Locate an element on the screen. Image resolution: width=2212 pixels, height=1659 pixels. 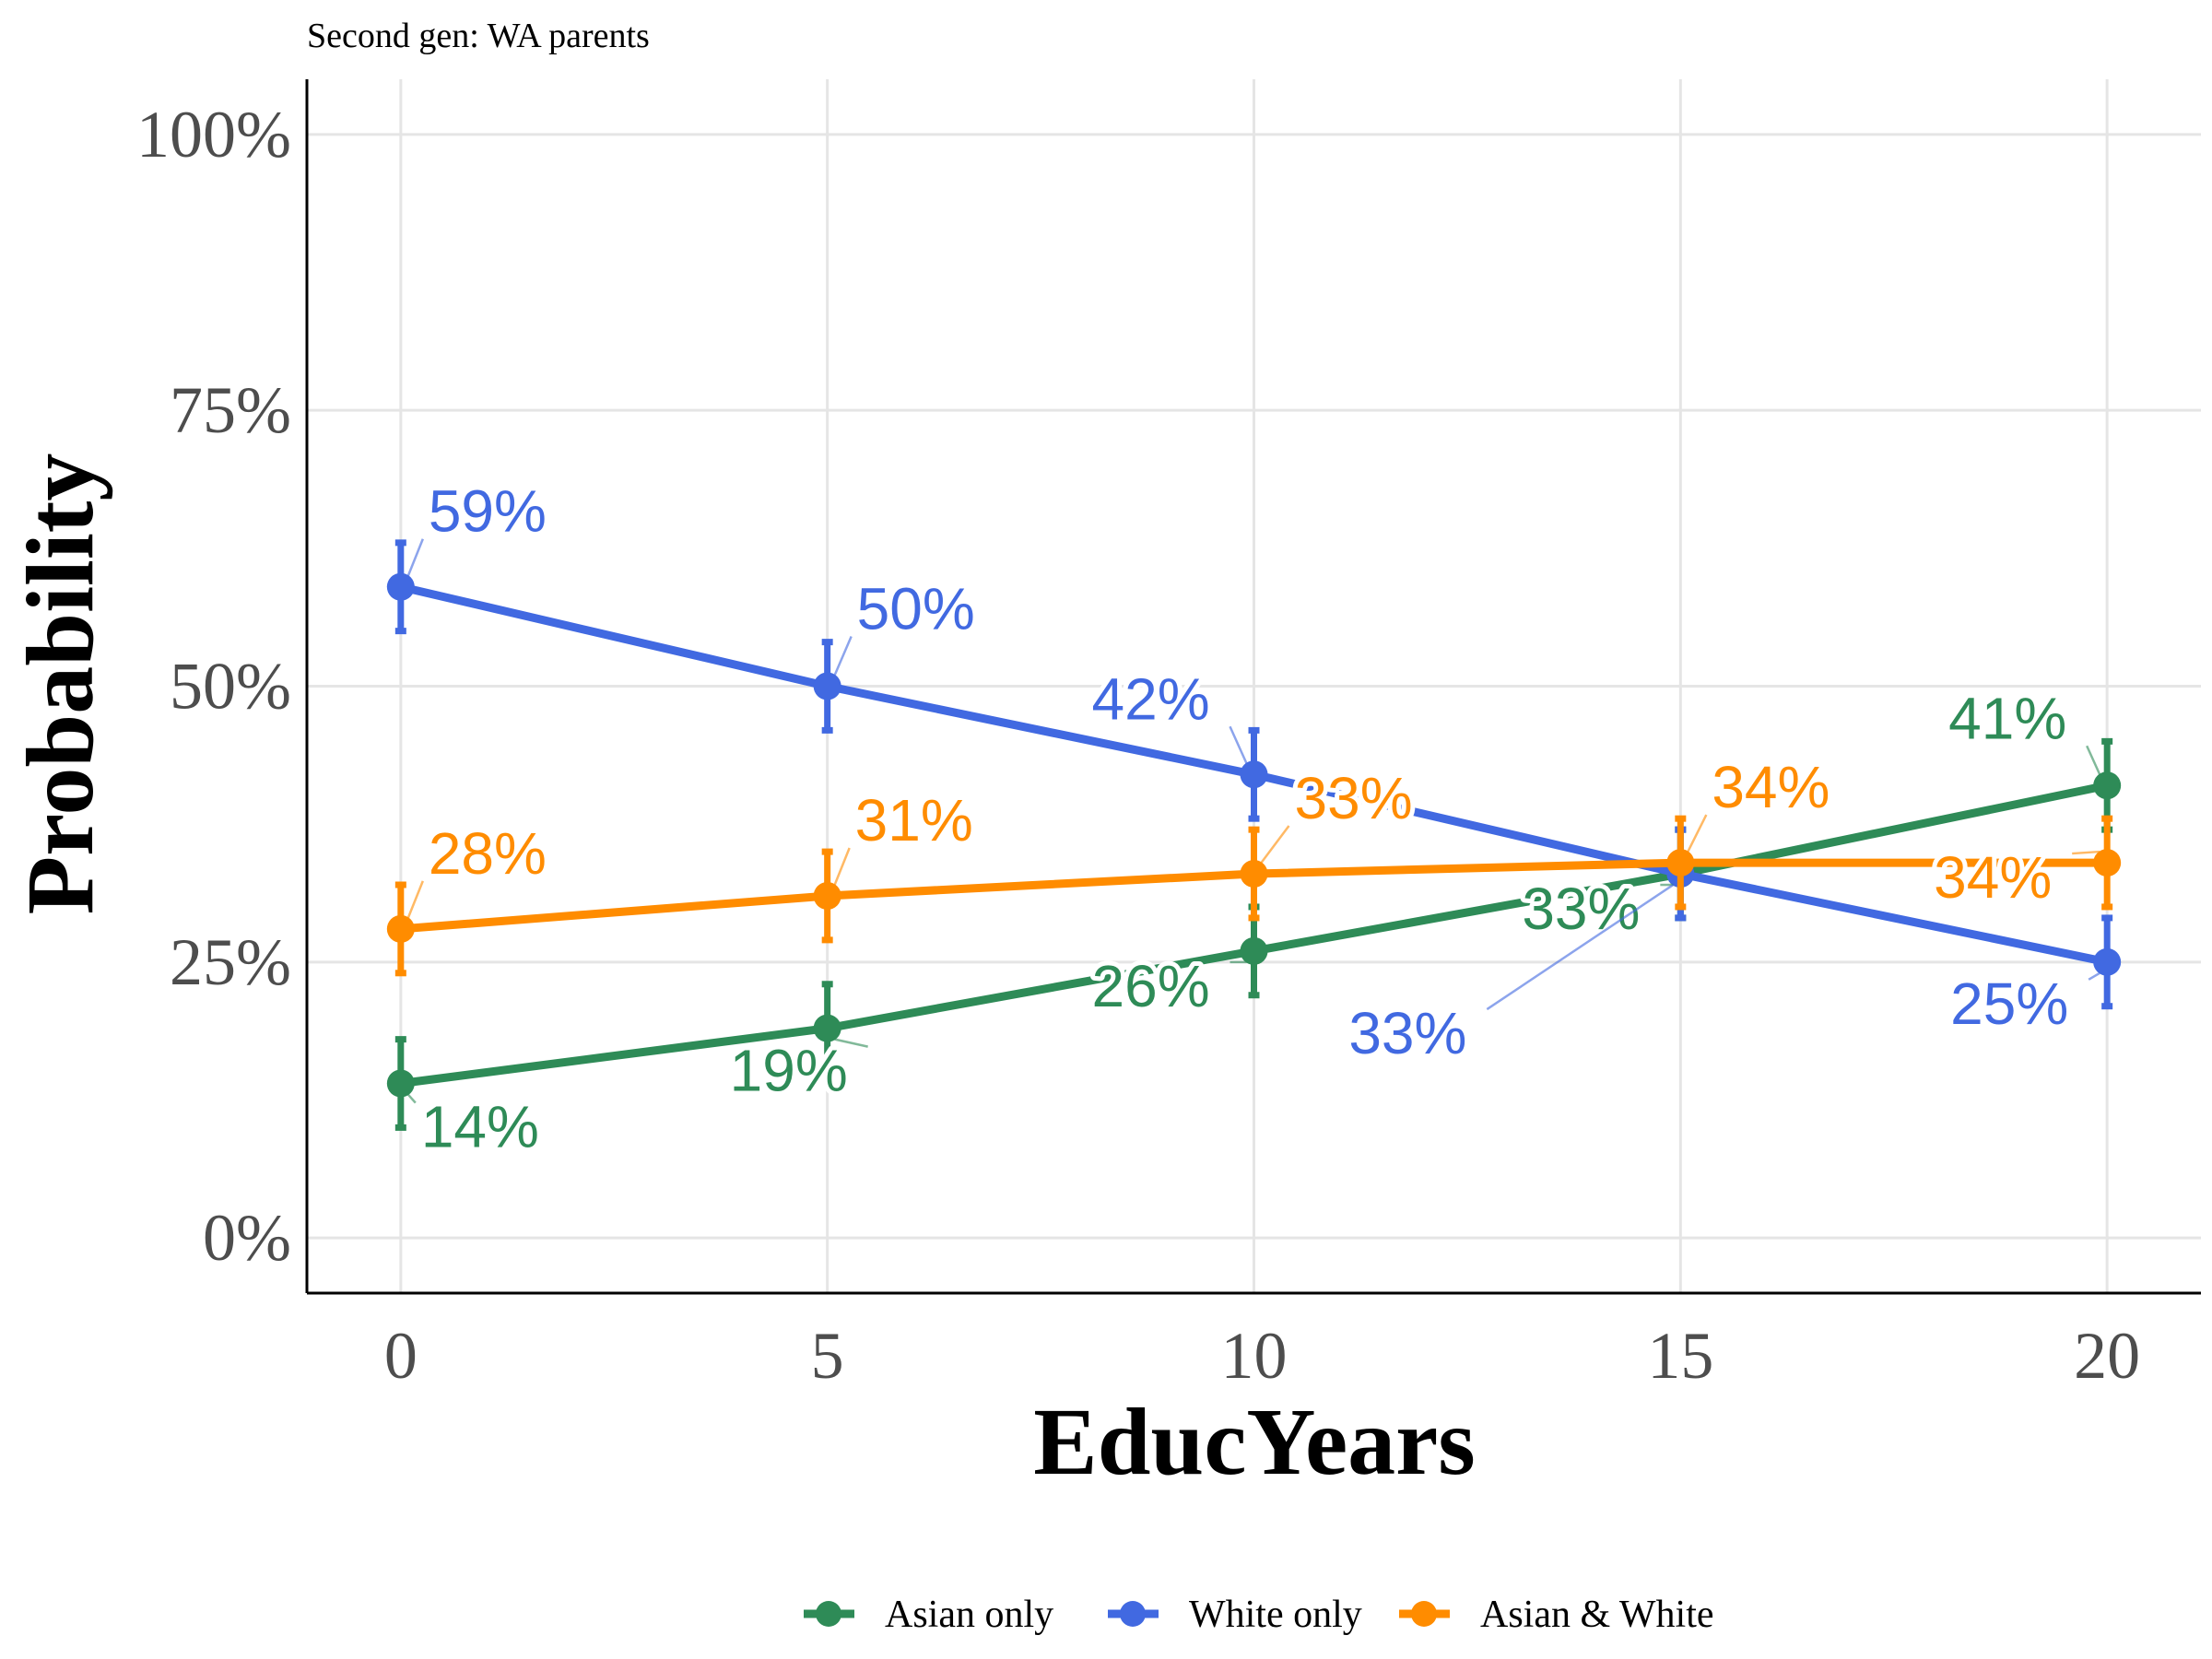
legend: Asian only White only Asian & White is located at coordinates (1259, 1615).